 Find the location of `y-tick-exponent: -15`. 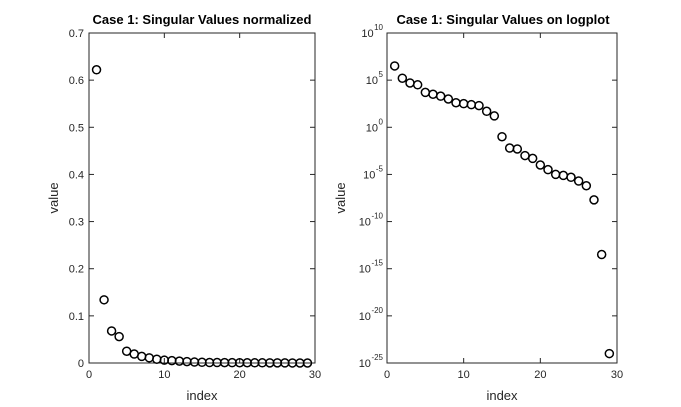

y-tick-exponent: -15 is located at coordinates (377, 263).